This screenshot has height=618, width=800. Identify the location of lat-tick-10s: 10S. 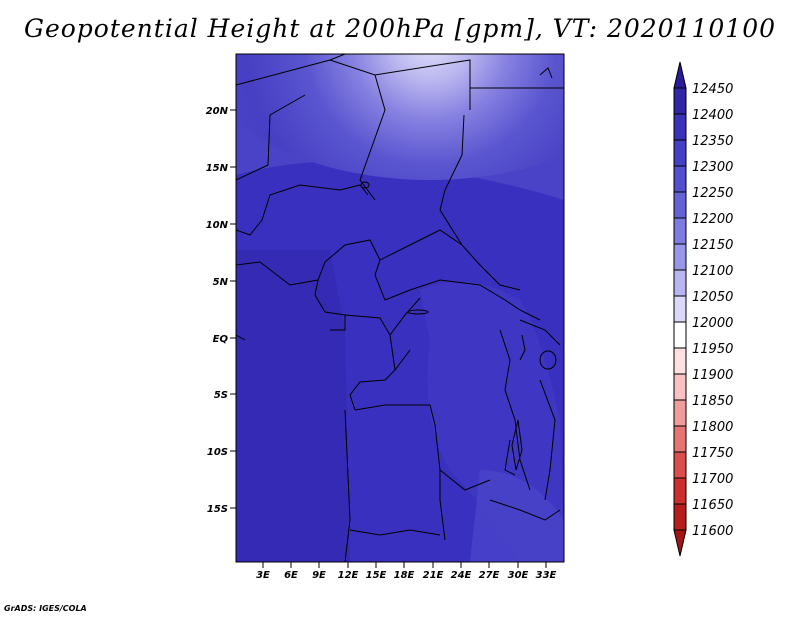
(221, 452).